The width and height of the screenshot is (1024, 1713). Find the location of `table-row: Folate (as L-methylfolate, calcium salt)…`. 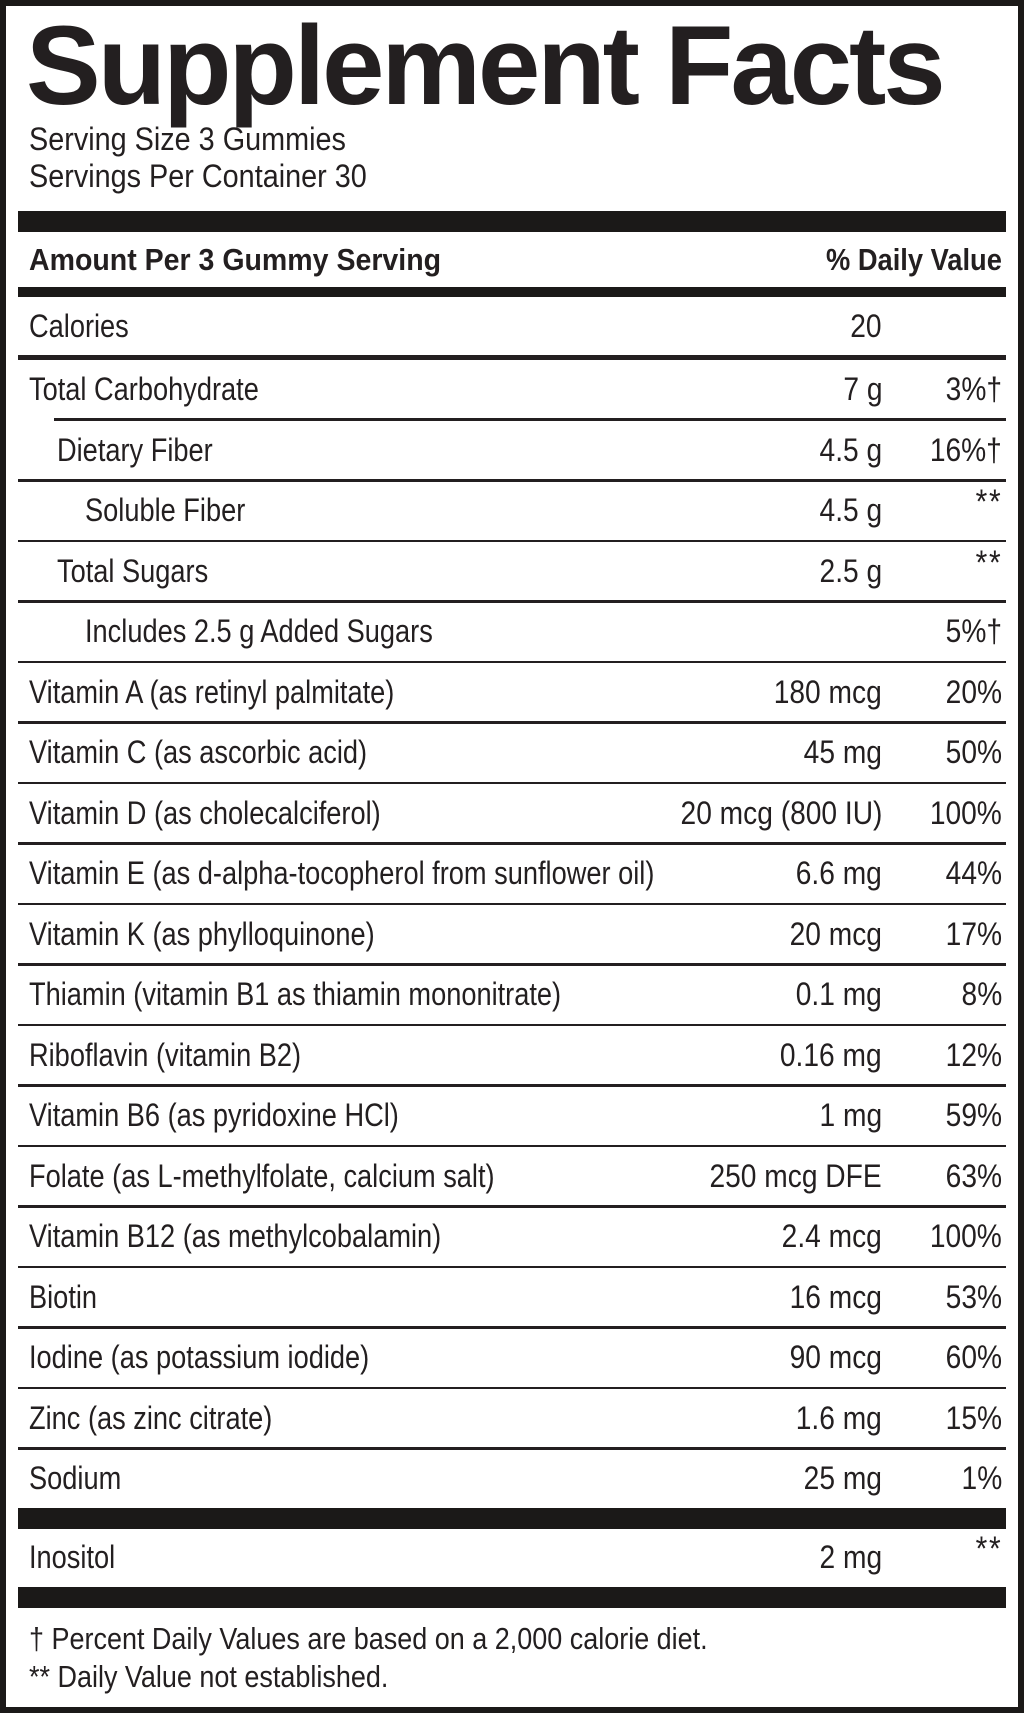

table-row: Folate (as L-methylfolate, calcium salt)… is located at coordinates (512, 1176).